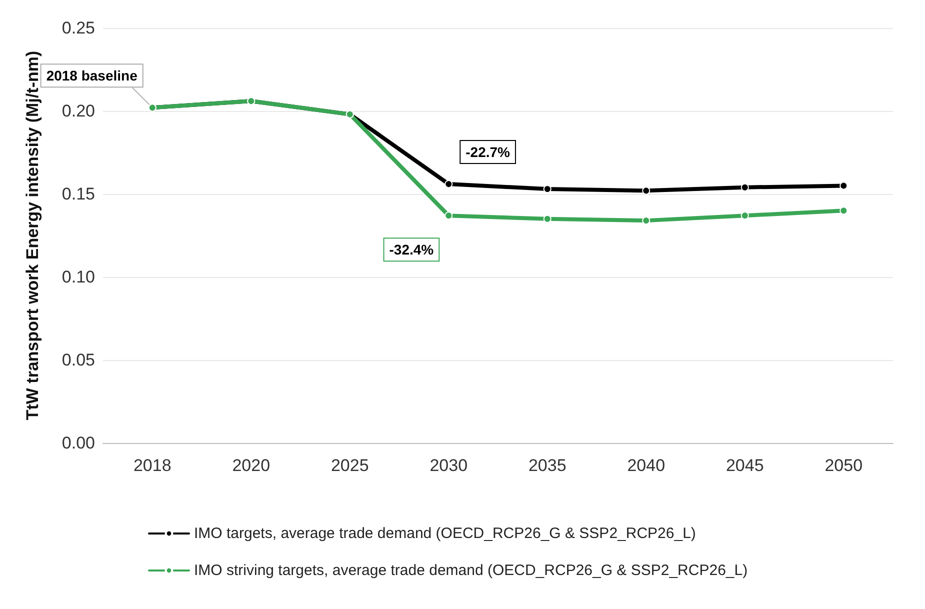 The image size is (925, 609). Describe the element at coordinates (32, 235) in the screenshot. I see `y-axis-title: TtW transport work Energy intensity (Mj/t-nm)` at that location.